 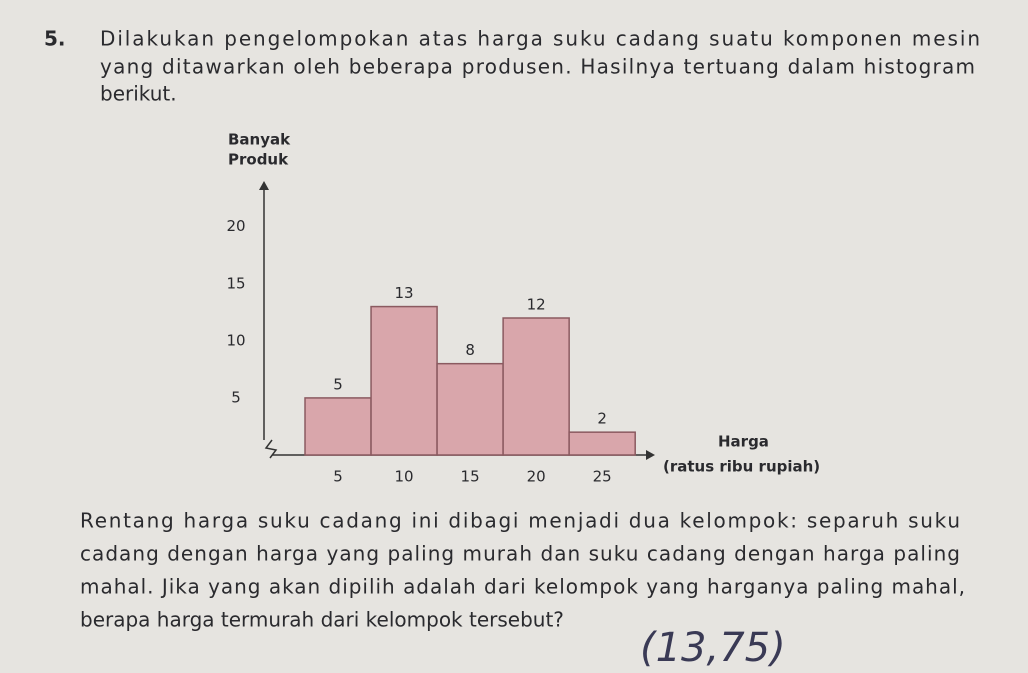 What do you see at coordinates (235, 283) in the screenshot?
I see `y-tick-label: 15` at bounding box center [235, 283].